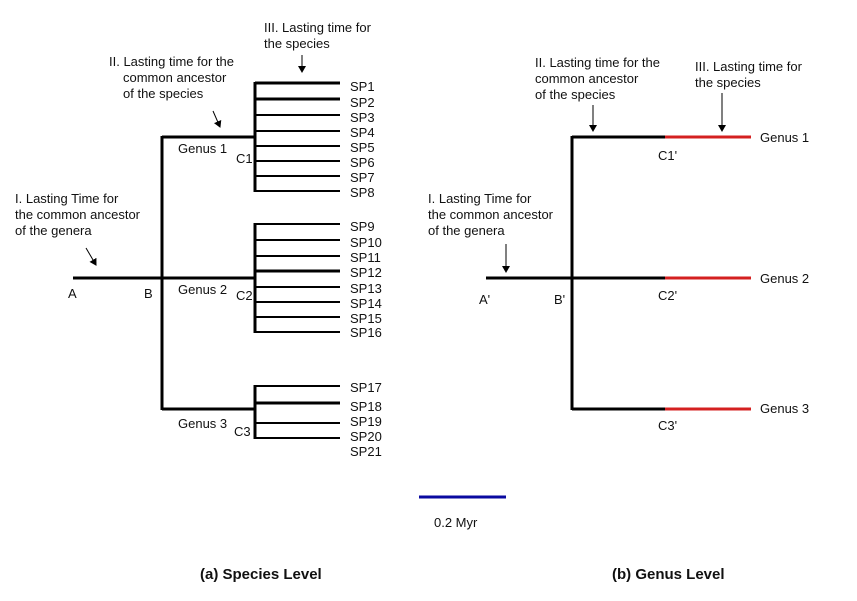 This screenshot has width=857, height=601. What do you see at coordinates (366, 436) in the screenshot?
I see `species-label: SP20` at bounding box center [366, 436].